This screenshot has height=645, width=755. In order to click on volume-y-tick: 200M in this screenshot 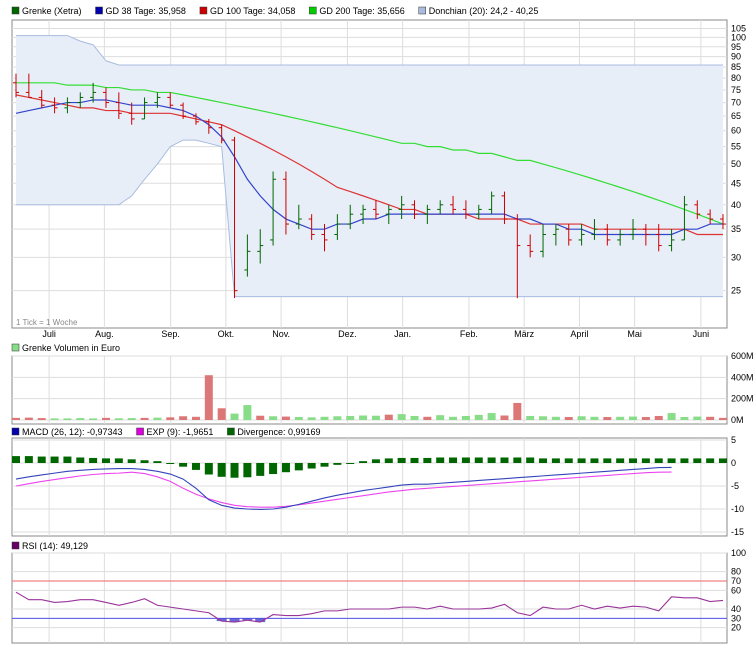, I will do `click(742, 399)`.